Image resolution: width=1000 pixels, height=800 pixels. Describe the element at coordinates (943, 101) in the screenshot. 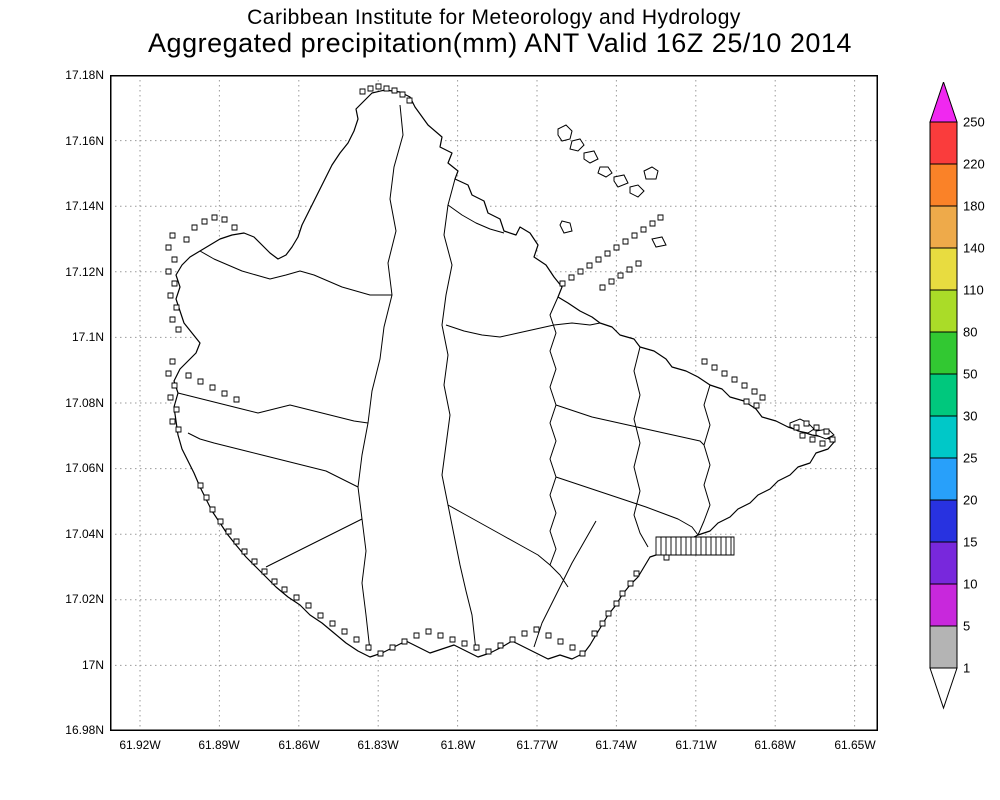

I see `colorbar-arrow-up-icon` at that location.